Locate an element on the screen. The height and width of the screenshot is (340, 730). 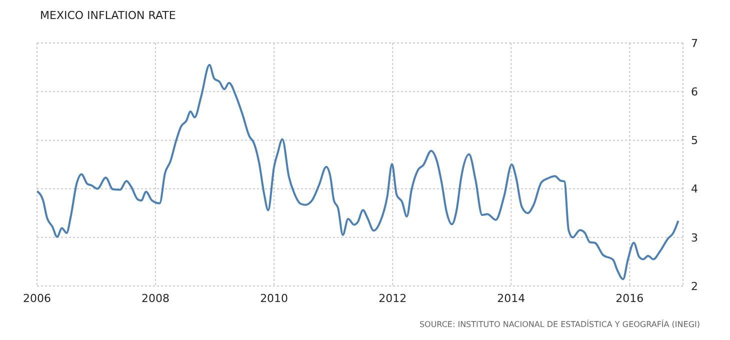
y-tick-label: 5 is located at coordinates (694, 141).